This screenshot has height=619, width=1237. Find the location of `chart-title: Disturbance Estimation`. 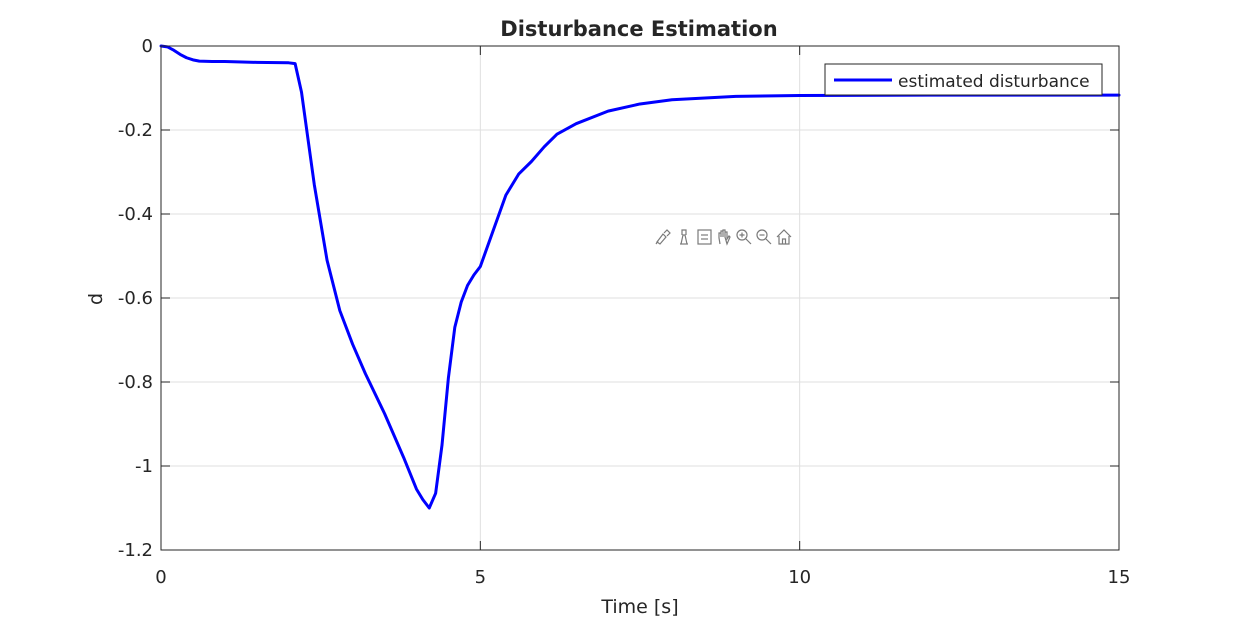

chart-title: Disturbance Estimation is located at coordinates (638, 29).